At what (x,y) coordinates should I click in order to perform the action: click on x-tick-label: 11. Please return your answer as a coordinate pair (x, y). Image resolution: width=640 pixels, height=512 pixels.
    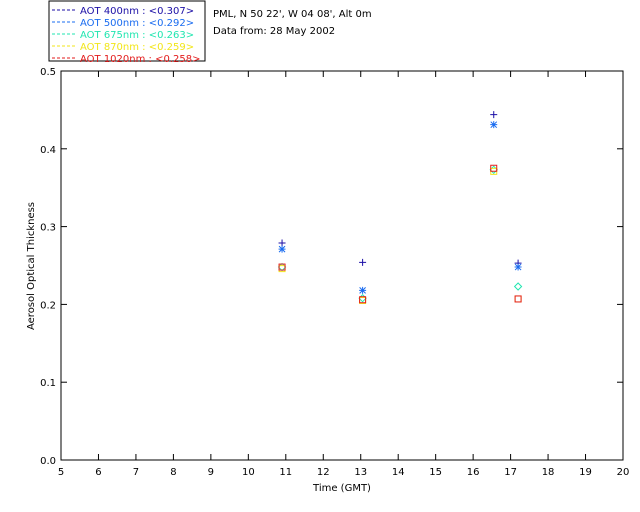
    Looking at the image, I should click on (285, 472).